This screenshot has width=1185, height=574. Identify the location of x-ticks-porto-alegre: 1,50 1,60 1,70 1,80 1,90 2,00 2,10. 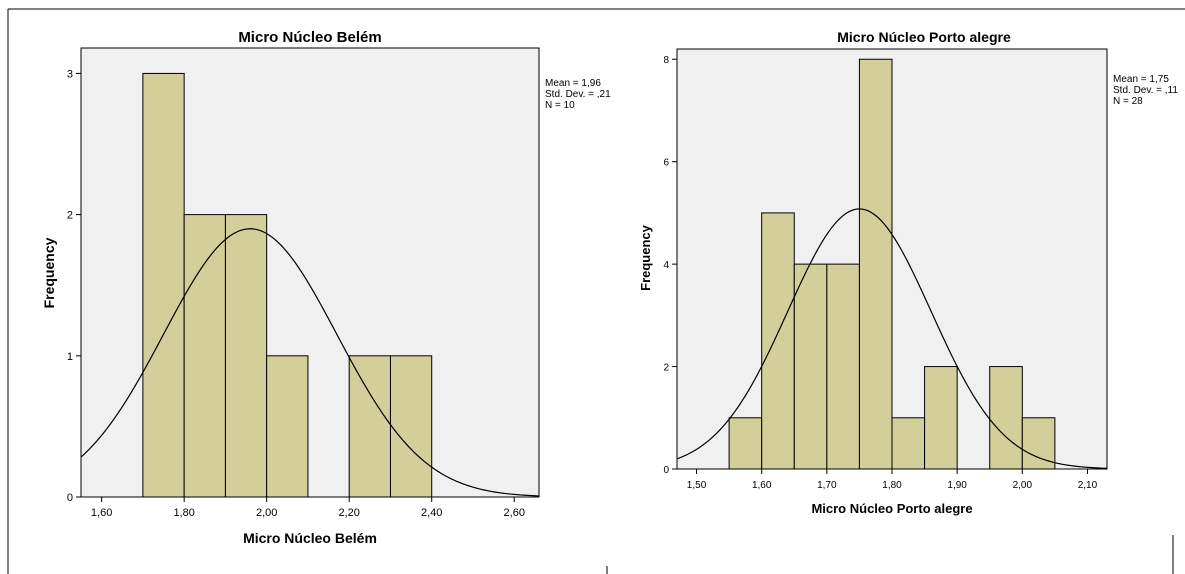
(892, 480).